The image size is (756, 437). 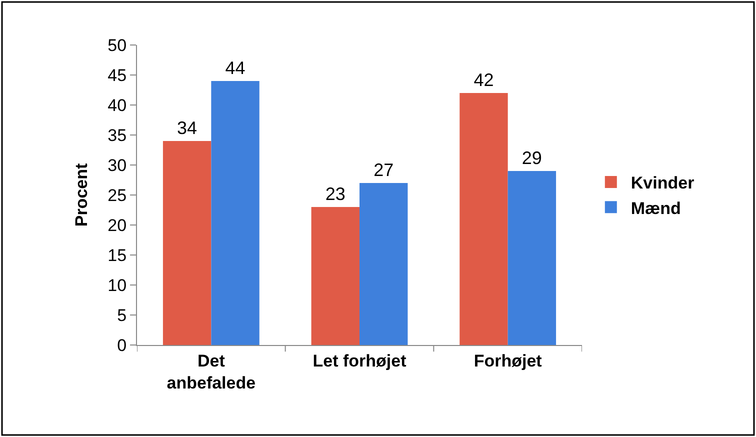 I want to click on x-tick-label: Forhøjet, so click(x=508, y=360).